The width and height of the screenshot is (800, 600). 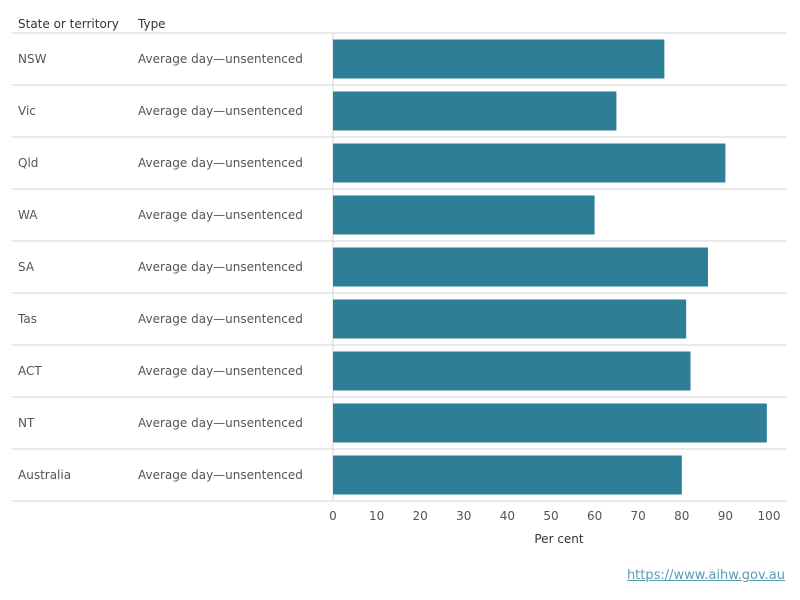 I want to click on category-label: Qld, so click(x=28, y=163).